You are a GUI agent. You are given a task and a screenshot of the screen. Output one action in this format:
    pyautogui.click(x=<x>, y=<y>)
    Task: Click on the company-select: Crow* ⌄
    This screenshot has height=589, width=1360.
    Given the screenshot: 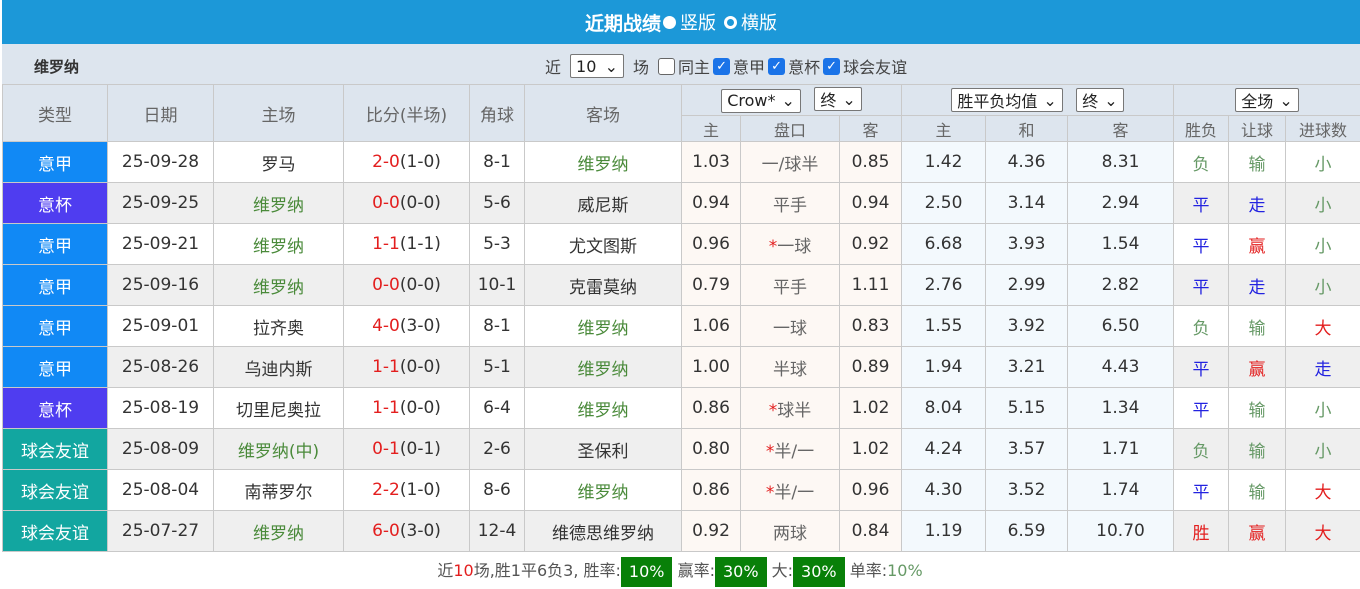 What is the action you would take?
    pyautogui.click(x=761, y=100)
    